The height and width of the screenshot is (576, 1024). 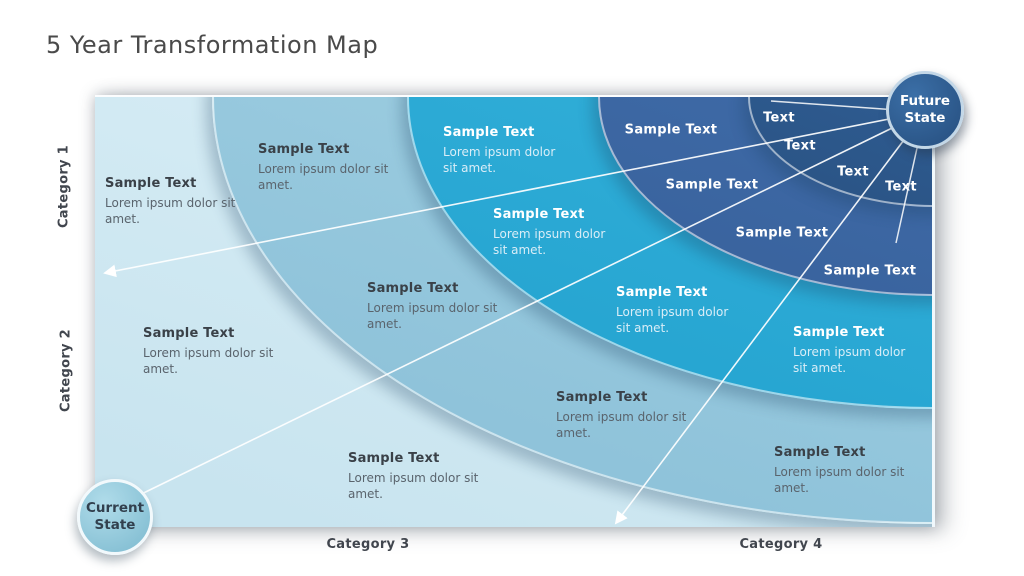 I want to click on page-title: 5 Year Transformation Map, so click(x=212, y=45).